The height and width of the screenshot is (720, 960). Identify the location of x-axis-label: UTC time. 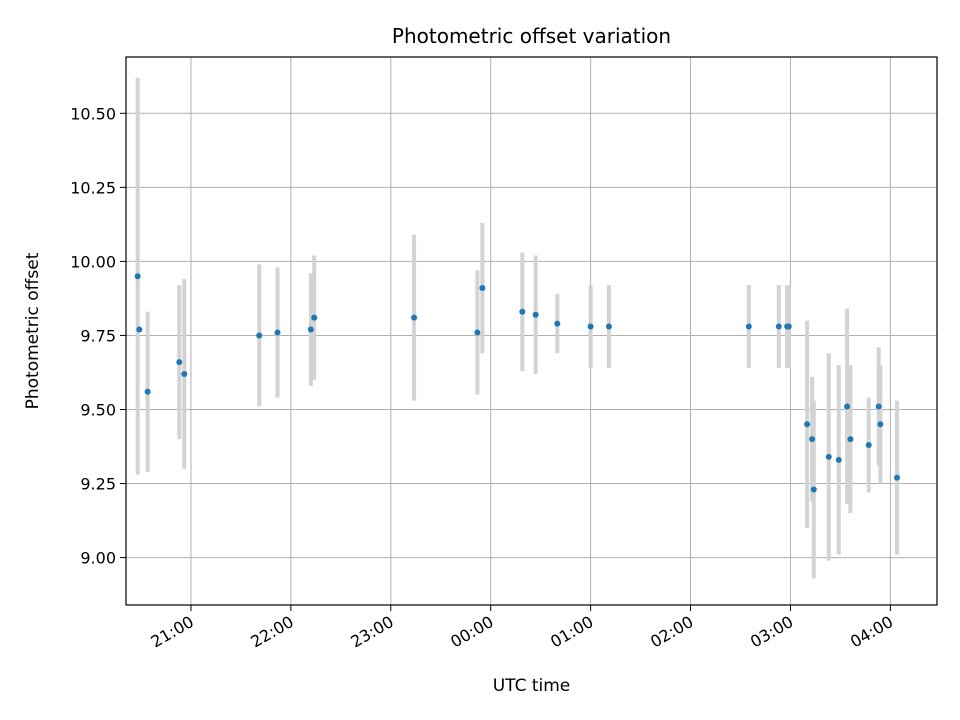
(532, 686).